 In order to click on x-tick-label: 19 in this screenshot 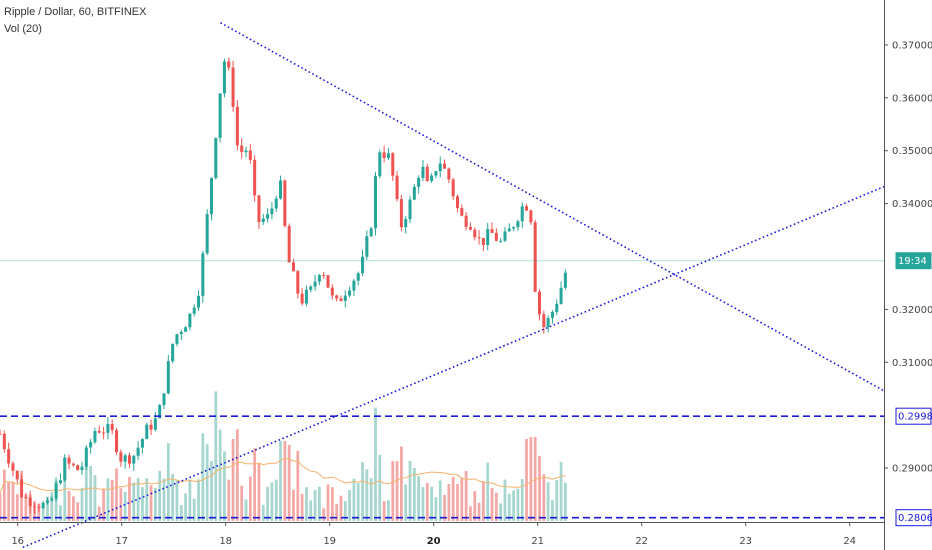, I will do `click(329, 541)`.